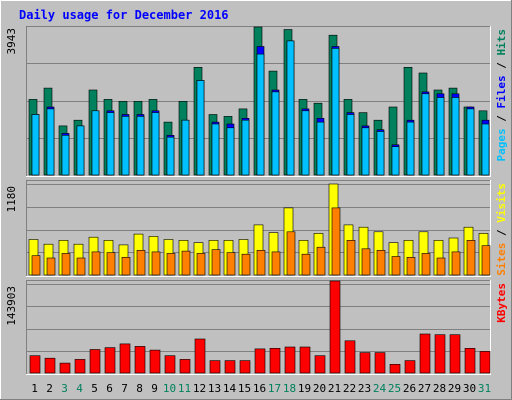  I want to click on day-label-18: 18, so click(289, 388).